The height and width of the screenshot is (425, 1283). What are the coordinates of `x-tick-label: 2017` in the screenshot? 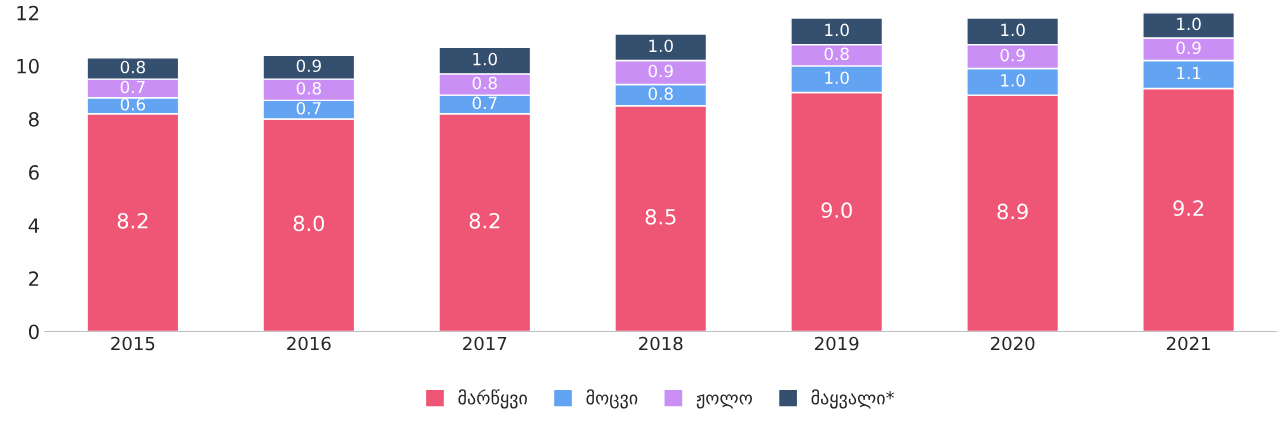 It's located at (485, 343).